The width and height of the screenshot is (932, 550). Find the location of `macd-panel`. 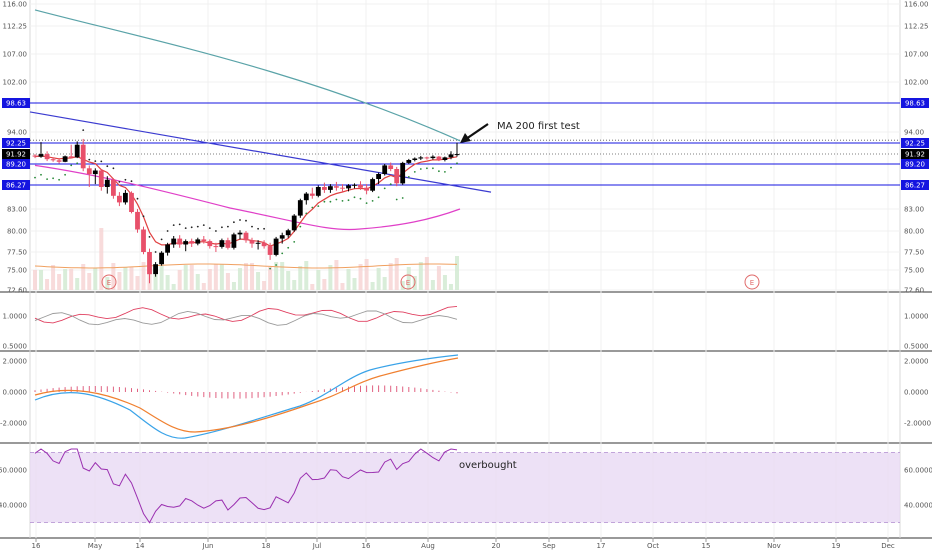

macd-panel is located at coordinates (246, 396).